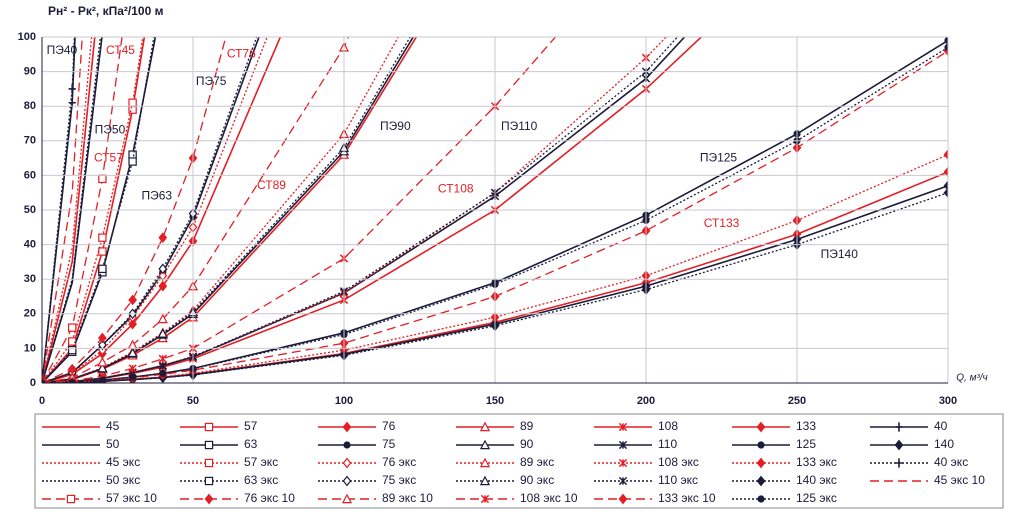 The width and height of the screenshot is (1017, 528). Describe the element at coordinates (399, 480) in the screenshot. I see `legend-label: 75 экс` at that location.